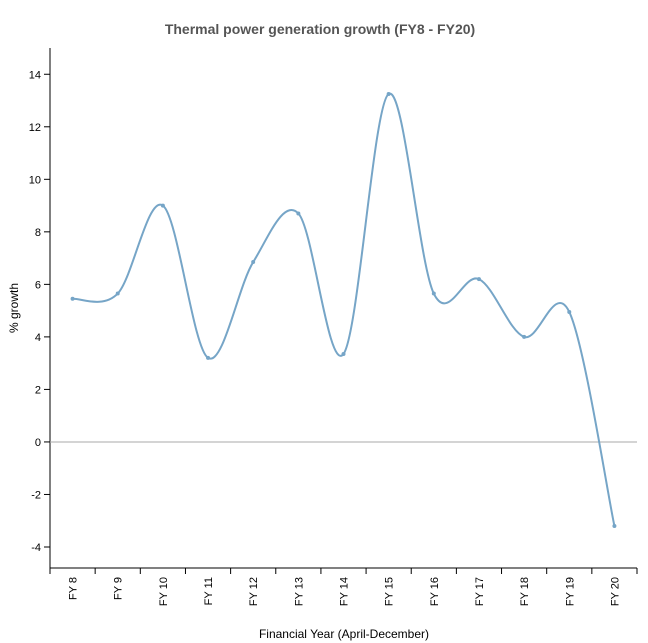 The height and width of the screenshot is (643, 648). What do you see at coordinates (615, 591) in the screenshot?
I see `x-tick-label: FY 20` at bounding box center [615, 591].